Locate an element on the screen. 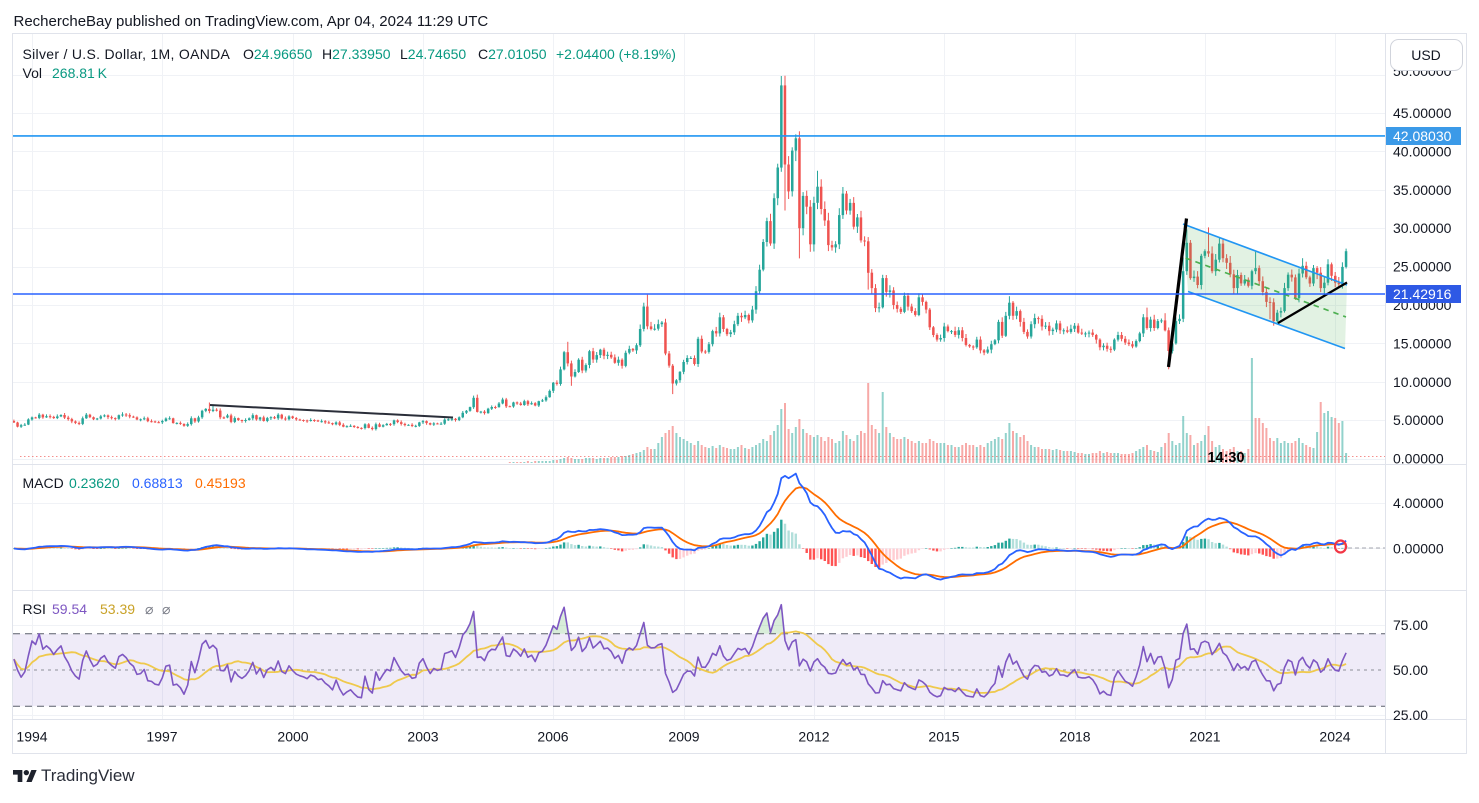  svg-text: MACD 0.23620 0.68813 0.45193 is located at coordinates (134, 483).